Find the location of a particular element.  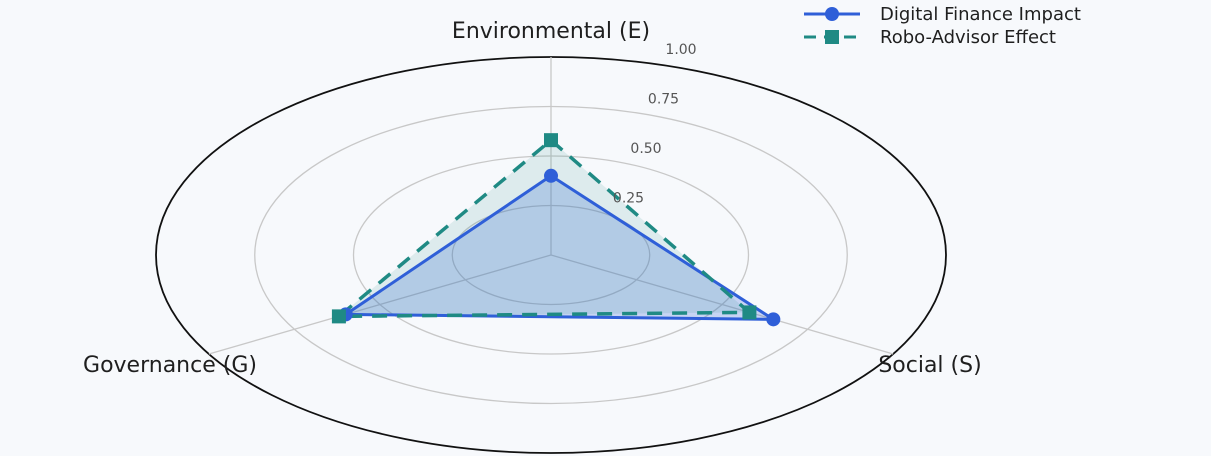

axis-label: Environmental (E) is located at coordinates (551, 31).